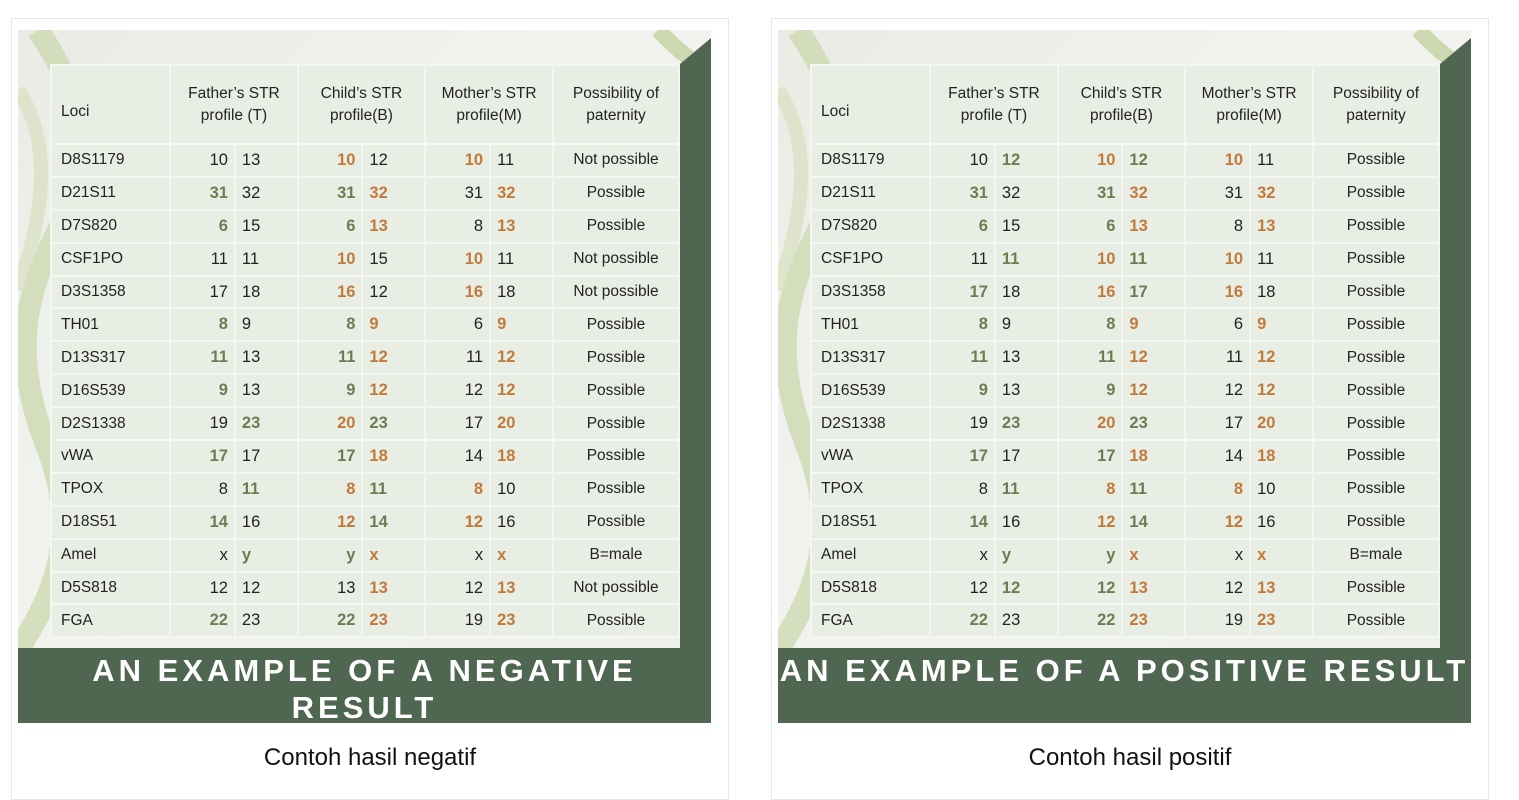 The width and height of the screenshot is (1519, 800). Describe the element at coordinates (870, 391) in the screenshot. I see `locus-cell: D16S539` at that location.